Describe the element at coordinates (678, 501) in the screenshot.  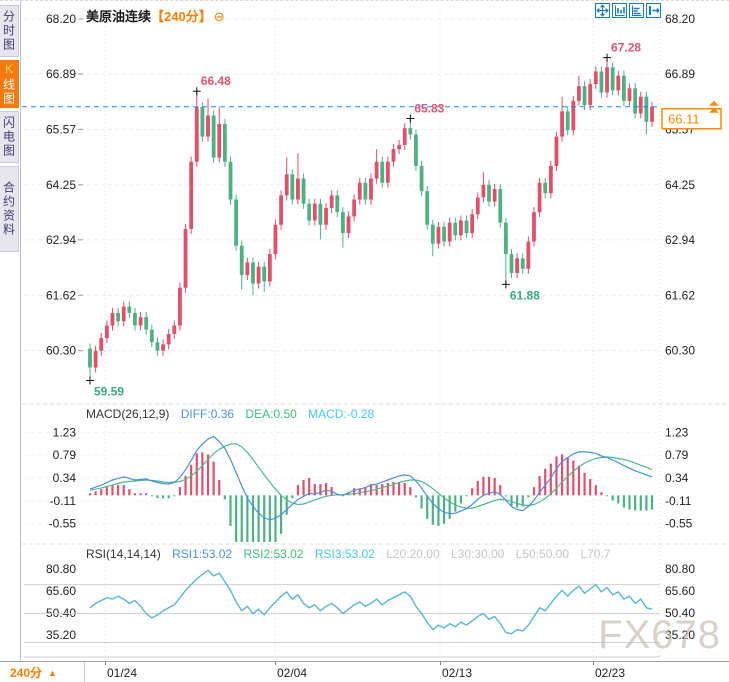
I see `macd-axis-label-right: -0.11` at that location.